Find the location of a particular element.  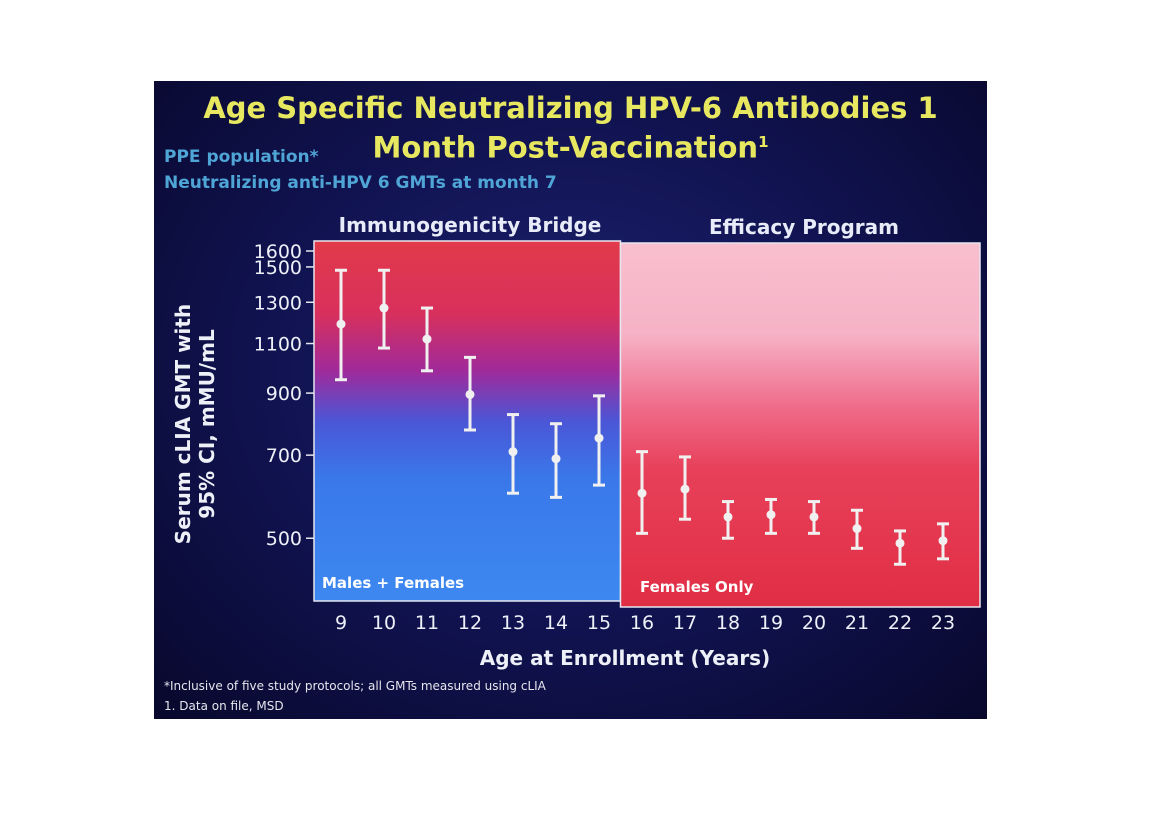

x-tick-label: 19 is located at coordinates (771, 623).